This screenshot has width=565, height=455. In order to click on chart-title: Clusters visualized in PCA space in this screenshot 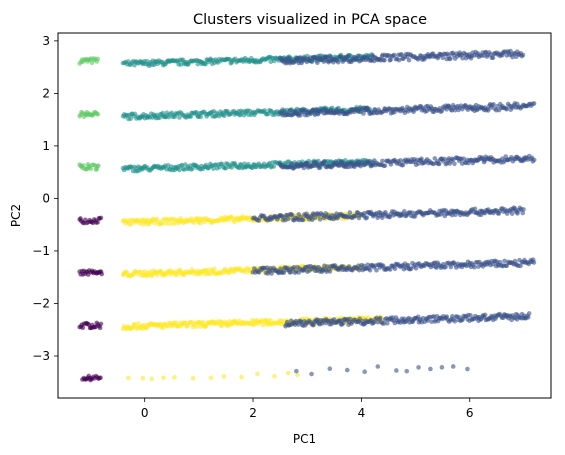, I will do `click(310, 20)`.